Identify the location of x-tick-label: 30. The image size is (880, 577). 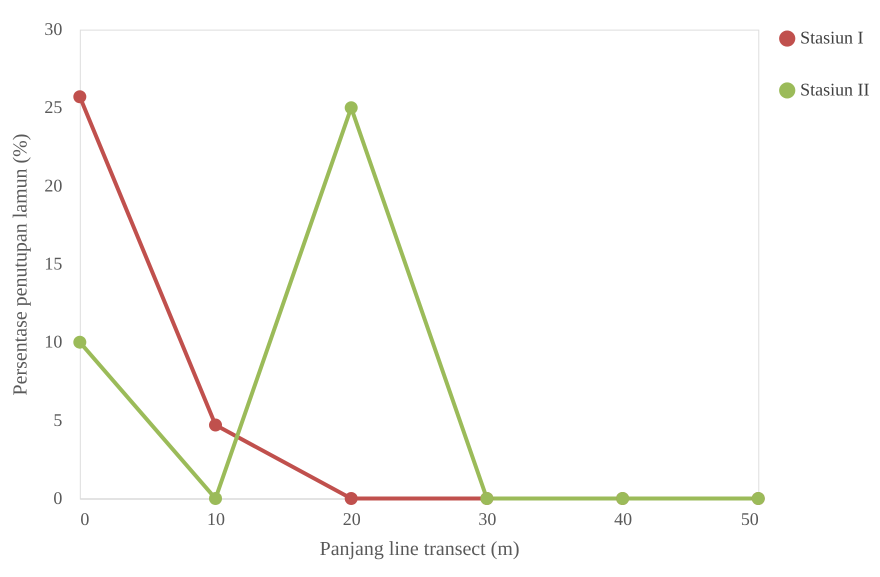
(487, 518).